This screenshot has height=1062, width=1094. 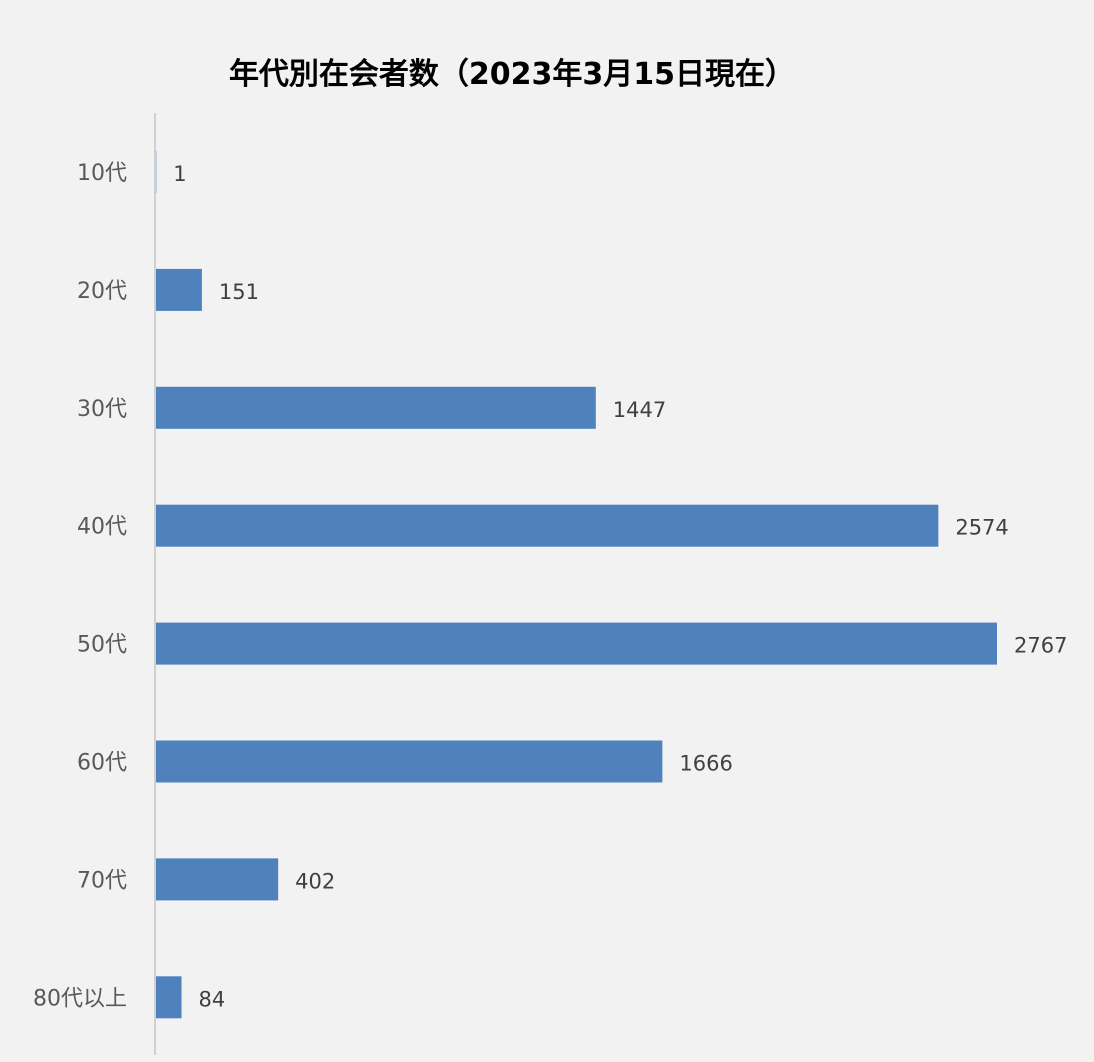 I want to click on data-label: 1666, so click(x=705, y=764).